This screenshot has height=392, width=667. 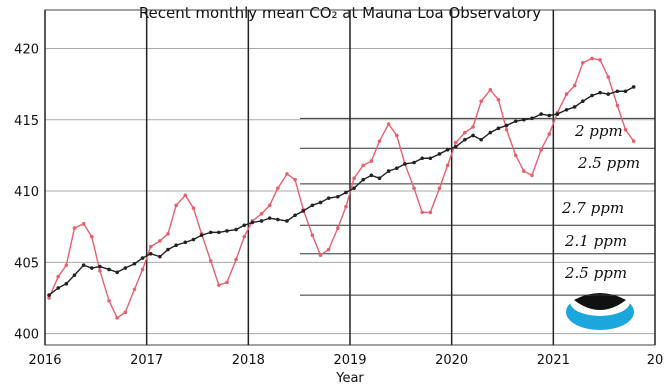 What do you see at coordinates (146, 360) in the screenshot?
I see `x-tick-label: 2017` at bounding box center [146, 360].